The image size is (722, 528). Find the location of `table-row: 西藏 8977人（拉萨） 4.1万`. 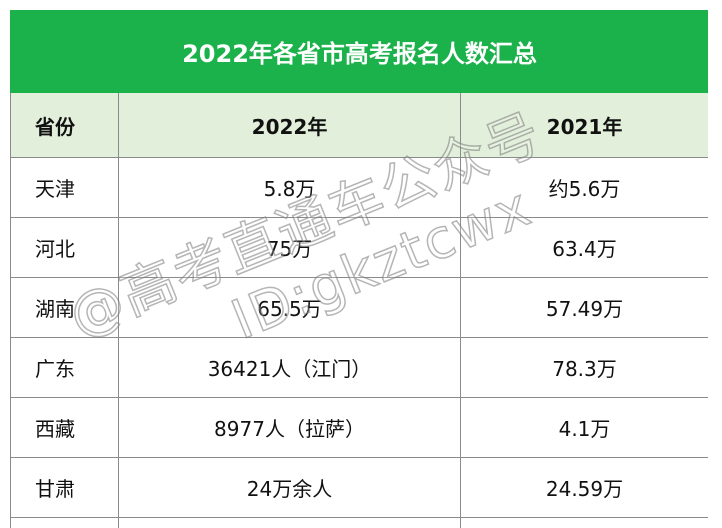

table-row: 西藏 8977人（拉萨） 4.1万 is located at coordinates (359, 427).